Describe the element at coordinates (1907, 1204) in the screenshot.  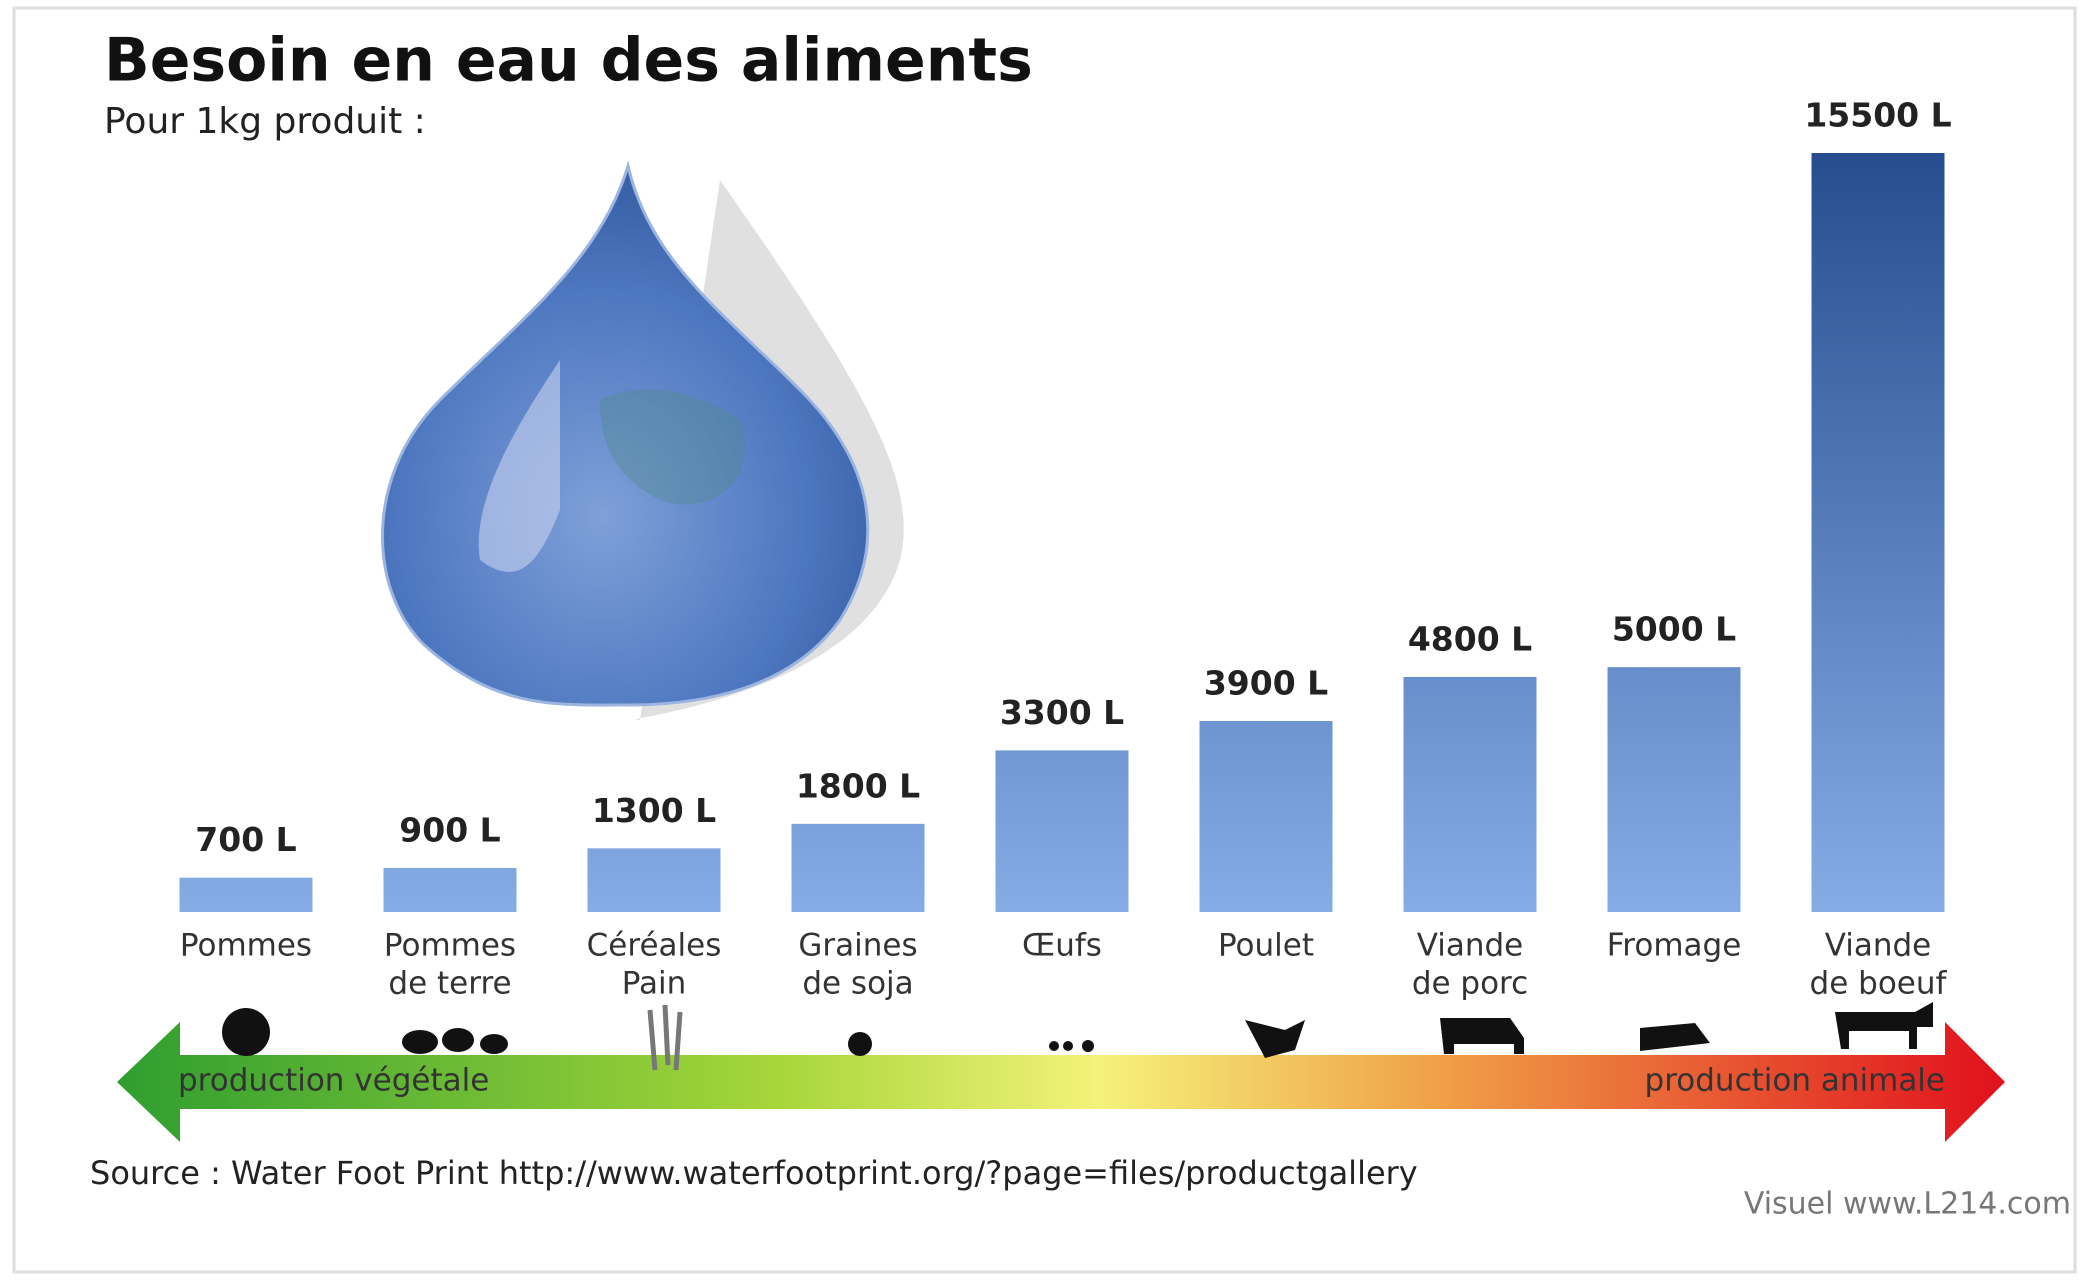
I see `credit: Visuel www.L214.com` at that location.